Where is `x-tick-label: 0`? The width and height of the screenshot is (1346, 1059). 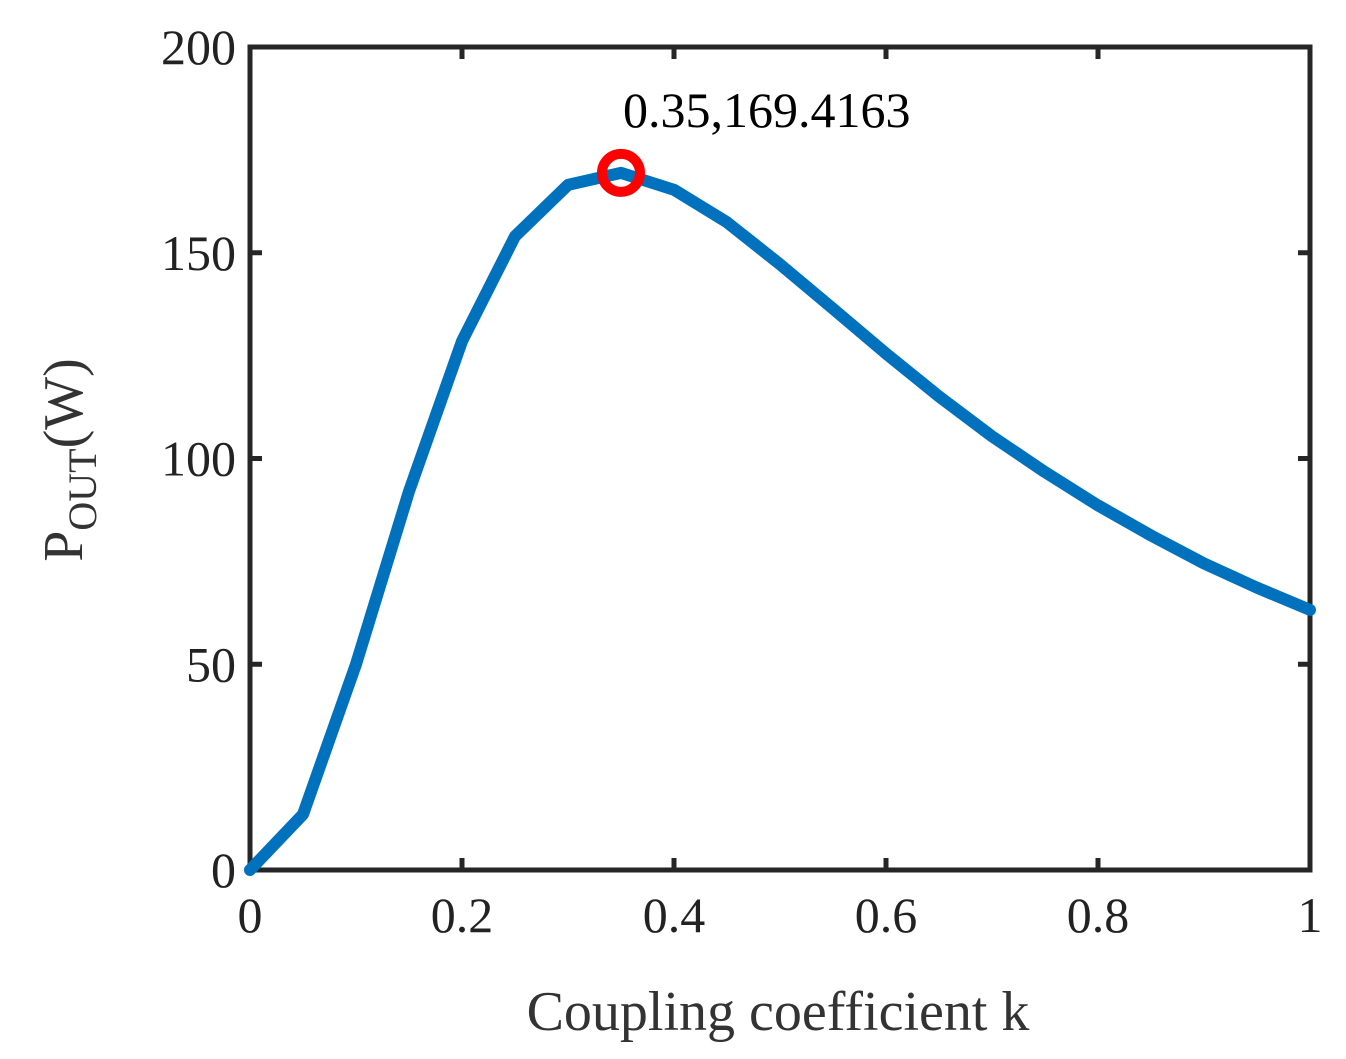
x-tick-label: 0 is located at coordinates (250, 915).